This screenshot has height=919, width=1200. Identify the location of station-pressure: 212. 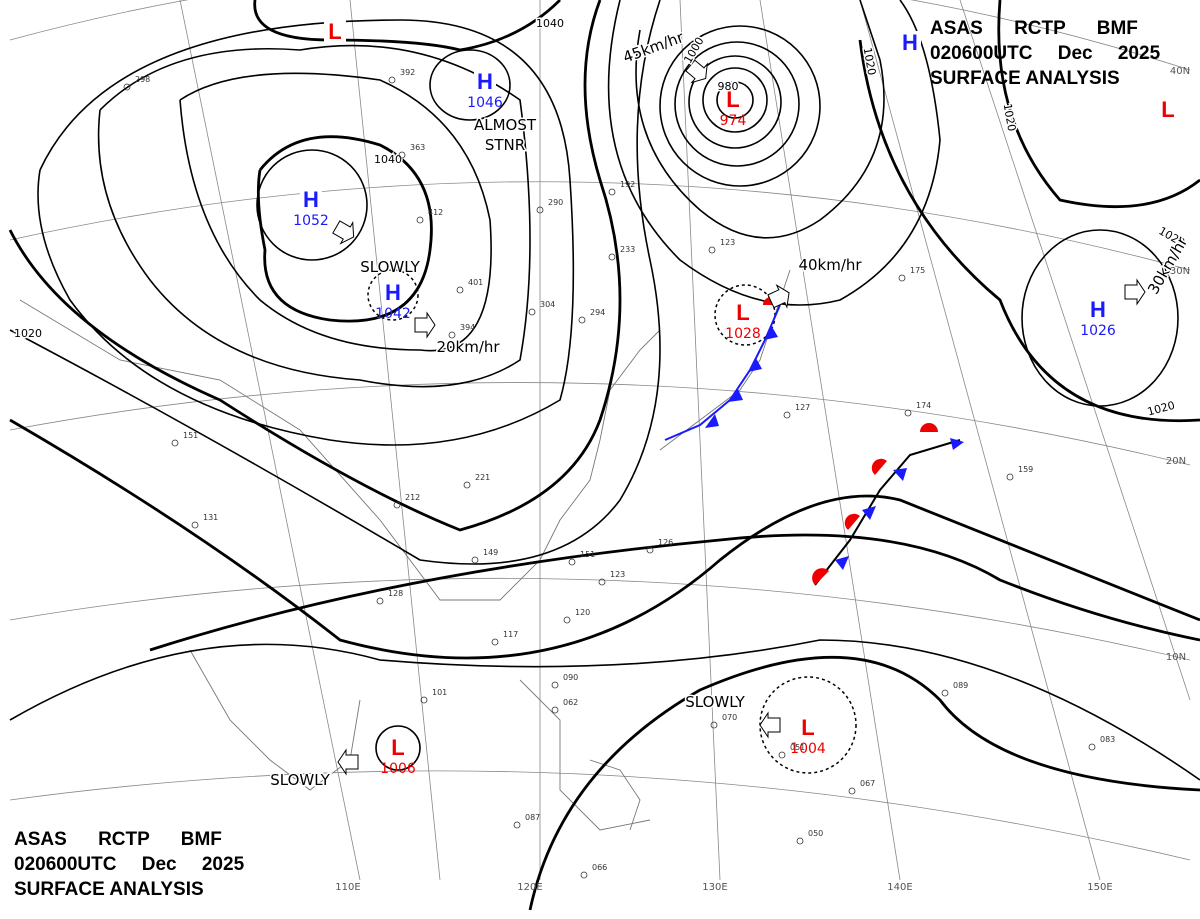
(412, 497).